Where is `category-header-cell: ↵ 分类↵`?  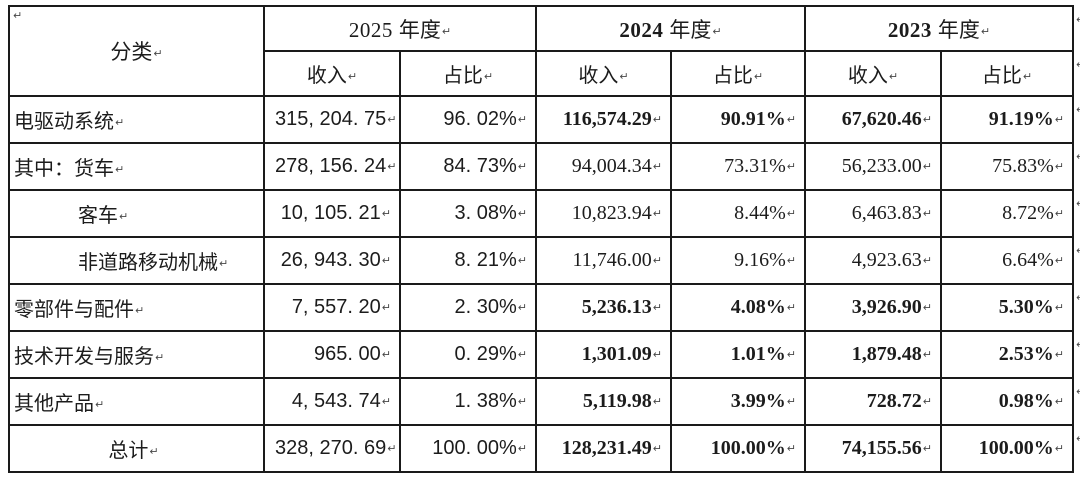 category-header-cell: ↵ 分类↵ is located at coordinates (136, 51).